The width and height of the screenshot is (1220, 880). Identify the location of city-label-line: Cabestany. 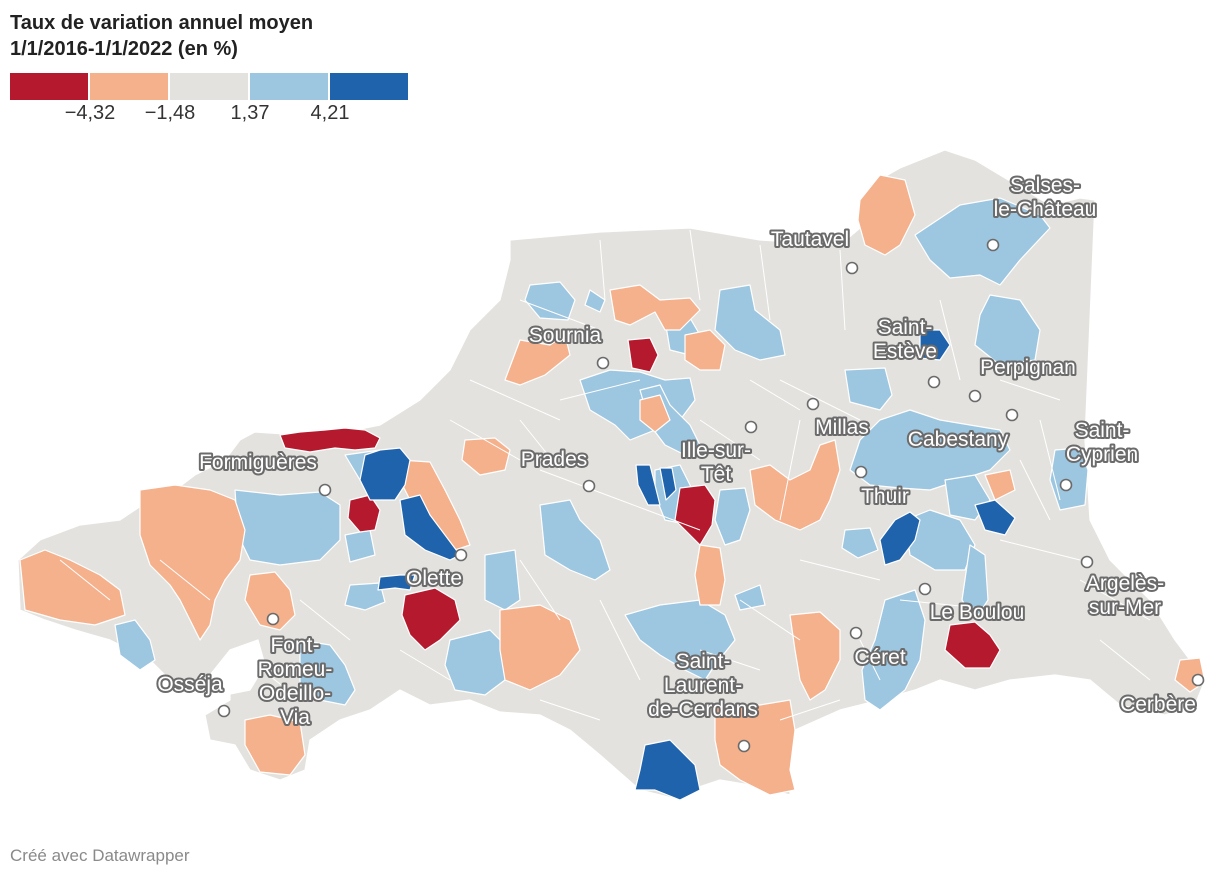
(958, 439).